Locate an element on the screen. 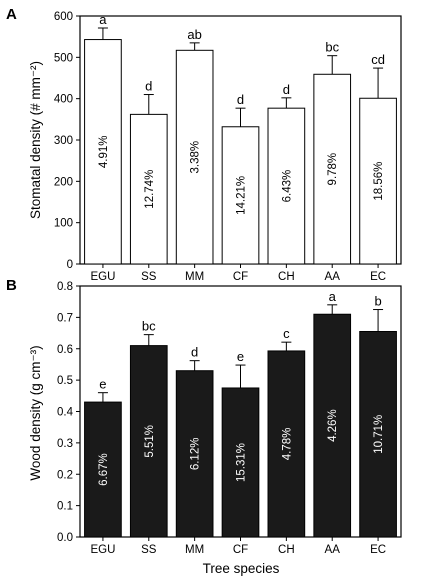 This screenshot has height=580, width=424. y-tick-label: 500 is located at coordinates (63, 58).